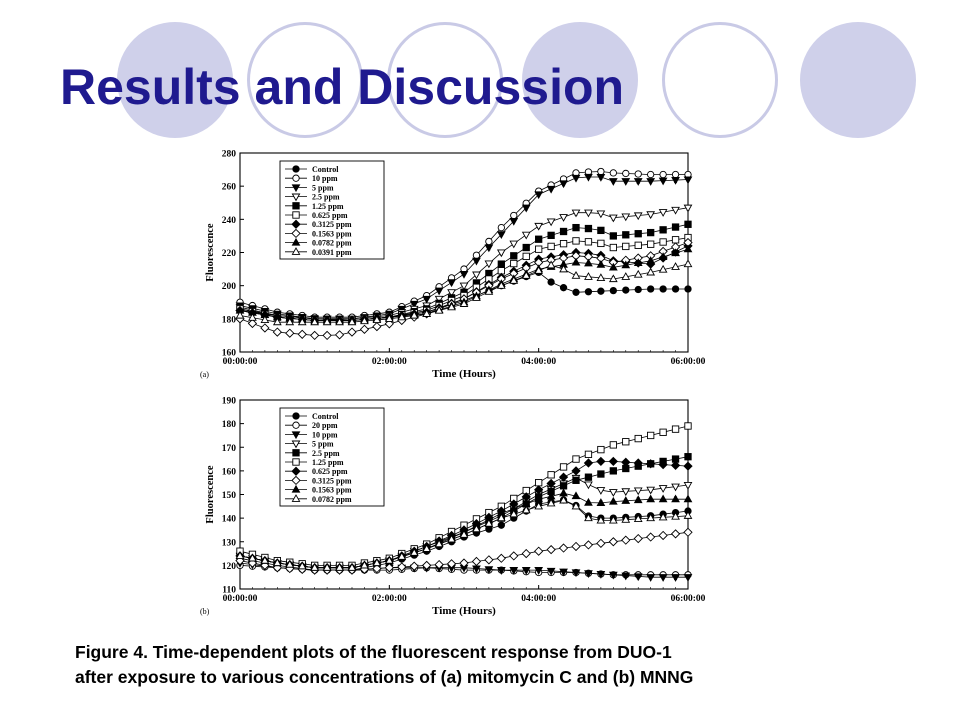 The image size is (960, 720). What do you see at coordinates (210, 252) in the screenshot?
I see `y-axis-label: Fluorescence` at bounding box center [210, 252].